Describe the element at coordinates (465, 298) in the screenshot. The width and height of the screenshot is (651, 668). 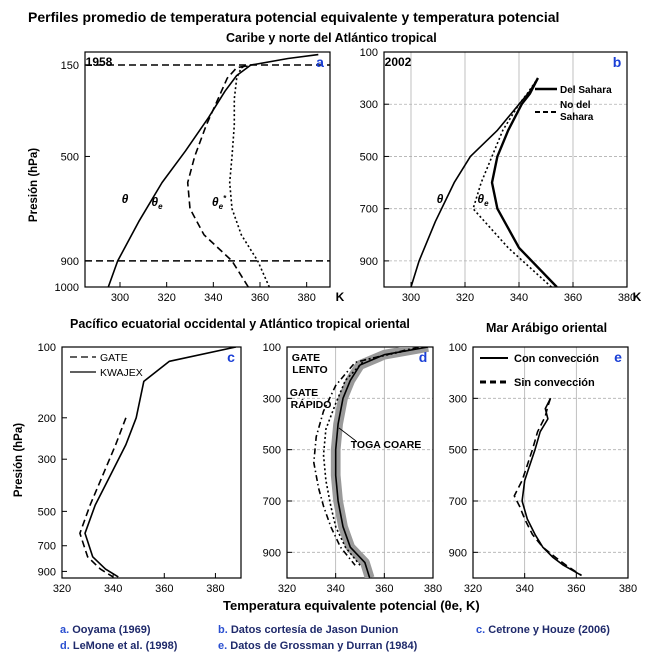
I see `panel-b-xtick-label: 320` at that location.